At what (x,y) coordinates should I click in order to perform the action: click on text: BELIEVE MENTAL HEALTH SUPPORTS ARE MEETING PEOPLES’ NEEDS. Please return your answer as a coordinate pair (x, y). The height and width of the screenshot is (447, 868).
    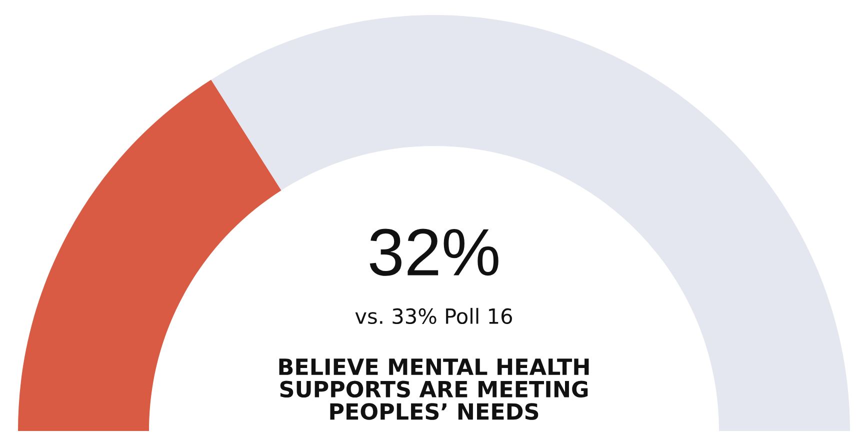
    Looking at the image, I should click on (434, 389).